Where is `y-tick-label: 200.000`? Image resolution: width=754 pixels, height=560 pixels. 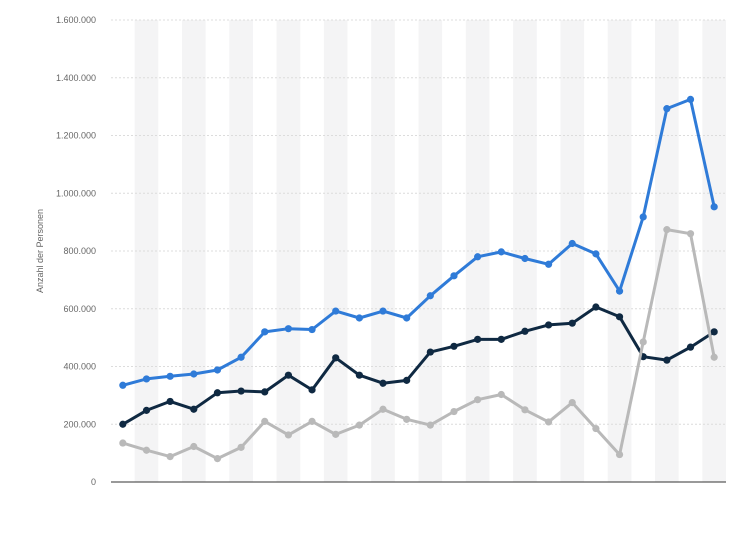 y-tick-label: 200.000 is located at coordinates (79, 424).